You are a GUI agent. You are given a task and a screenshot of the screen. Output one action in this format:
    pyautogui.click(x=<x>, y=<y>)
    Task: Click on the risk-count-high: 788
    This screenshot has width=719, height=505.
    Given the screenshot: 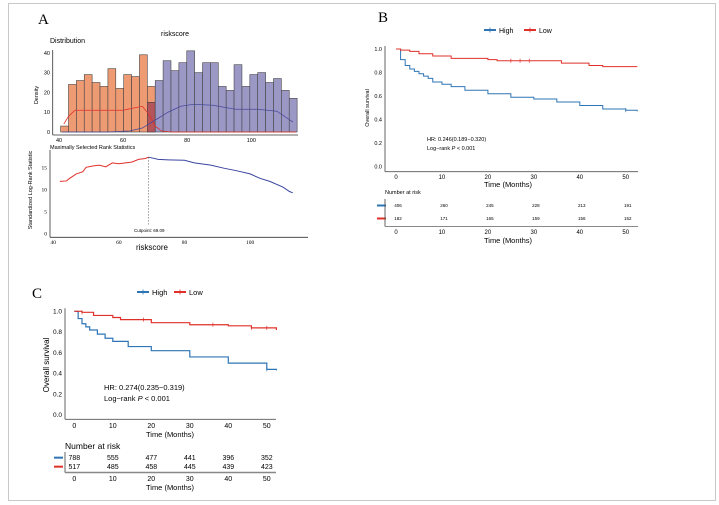 What is the action you would take?
    pyautogui.click(x=74, y=458)
    